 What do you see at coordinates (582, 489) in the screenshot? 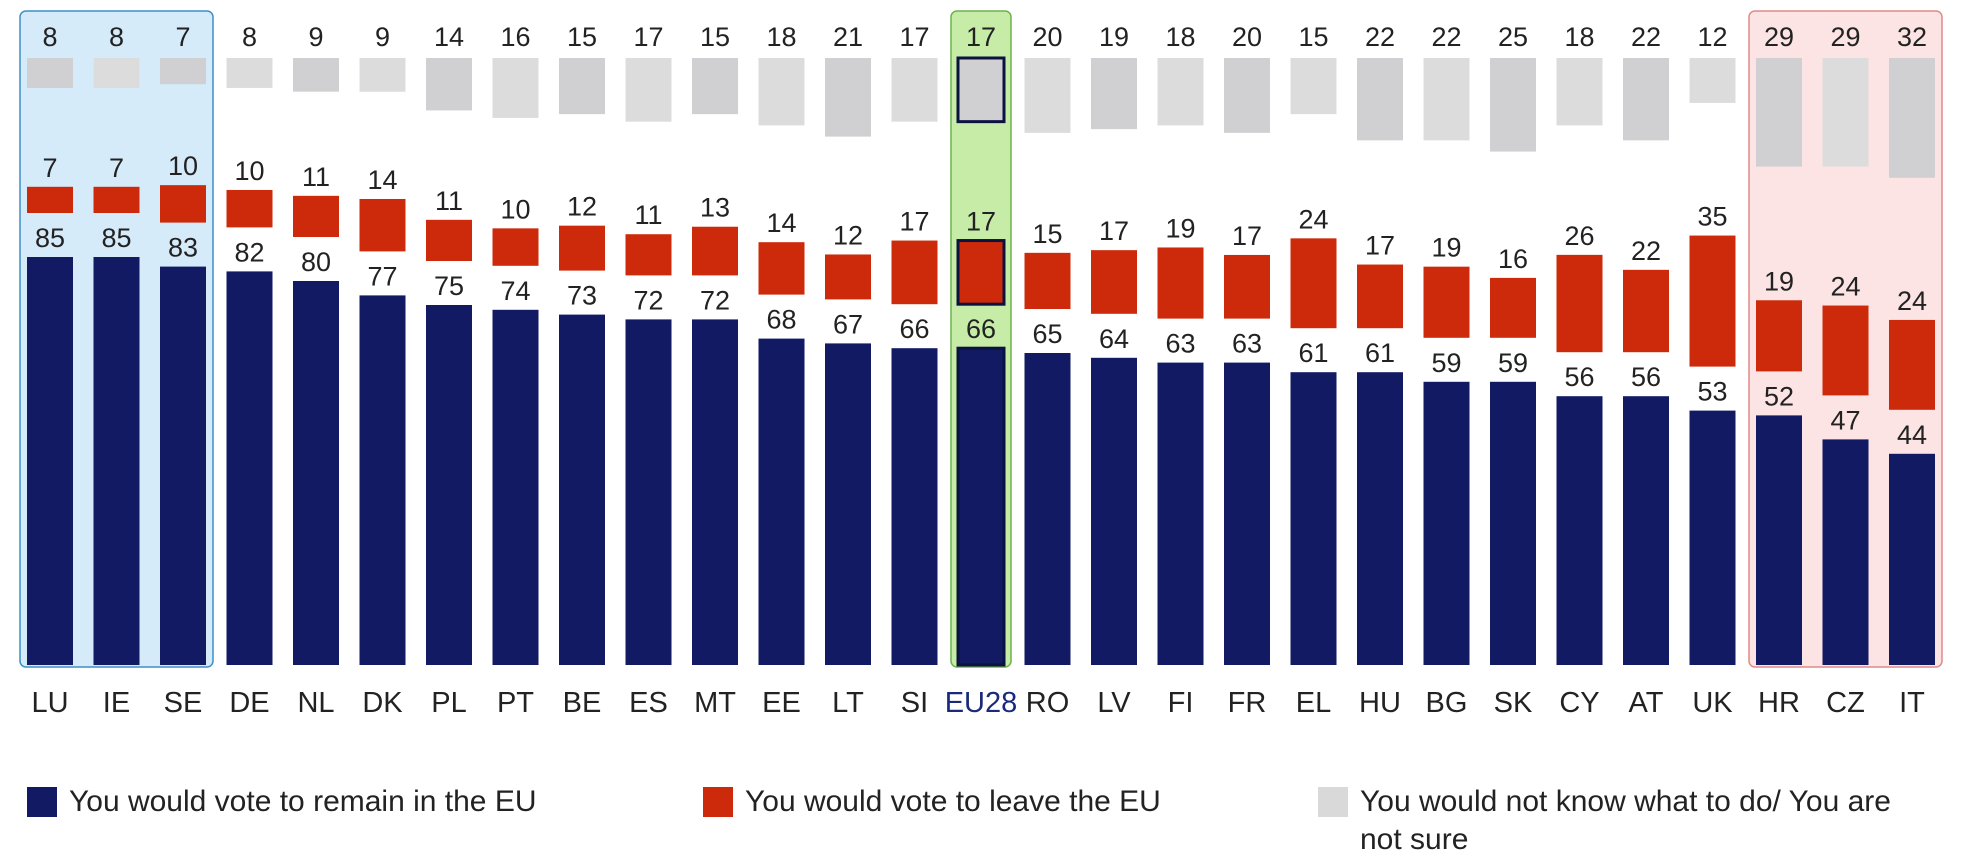
I see `bar-remain-be` at bounding box center [582, 489].